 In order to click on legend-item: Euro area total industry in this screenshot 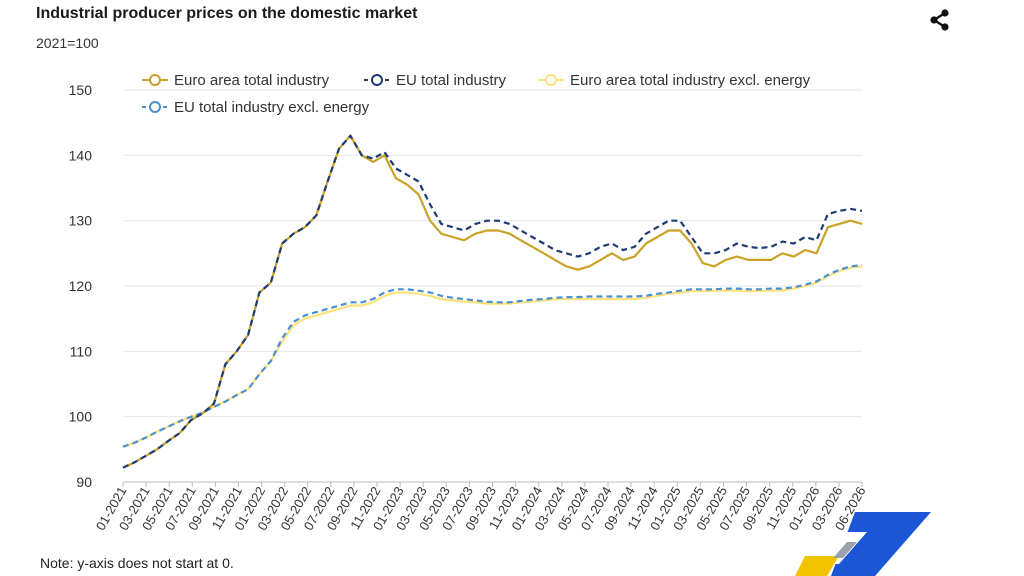, I will do `click(236, 80)`.